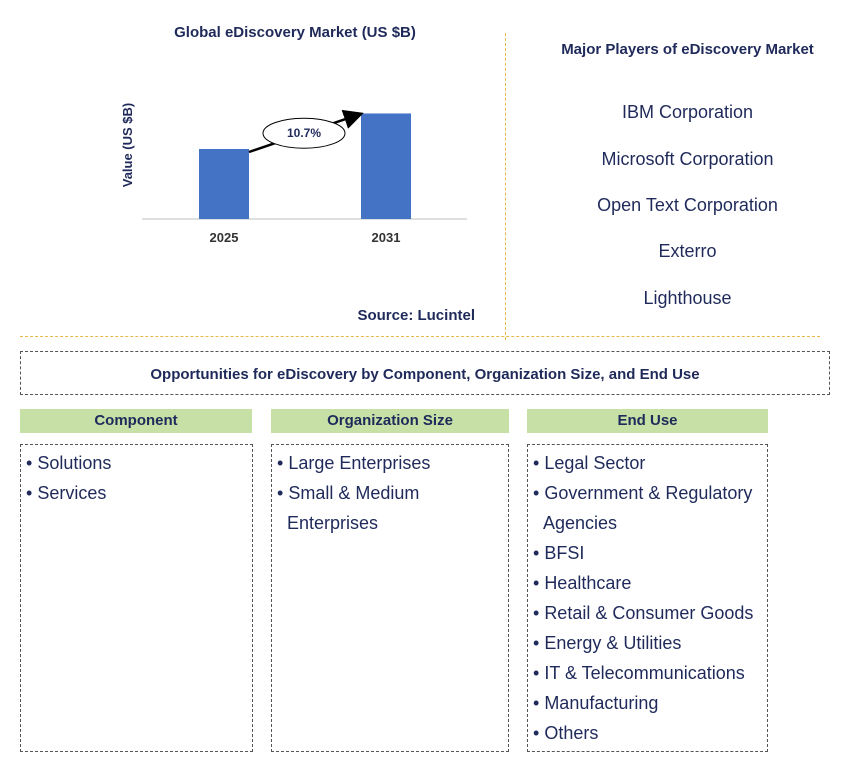 The width and height of the screenshot is (847, 769). What do you see at coordinates (416, 315) in the screenshot?
I see `source-label: Source: Lucintel` at bounding box center [416, 315].